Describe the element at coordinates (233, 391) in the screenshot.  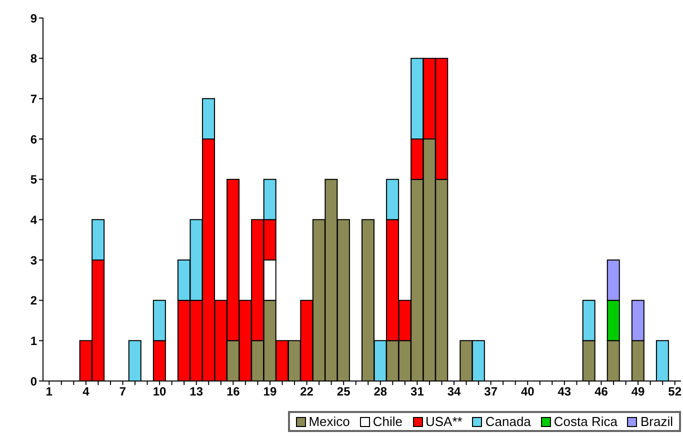
I see `x-tick-label: 16` at that location.